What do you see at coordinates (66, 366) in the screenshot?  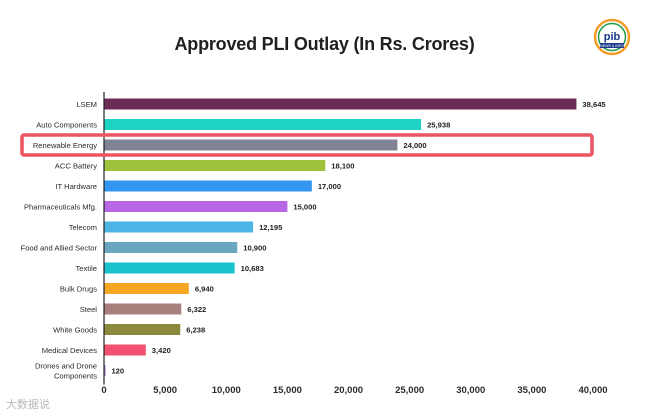 I see `category-label: Drones and Drone` at bounding box center [66, 366].